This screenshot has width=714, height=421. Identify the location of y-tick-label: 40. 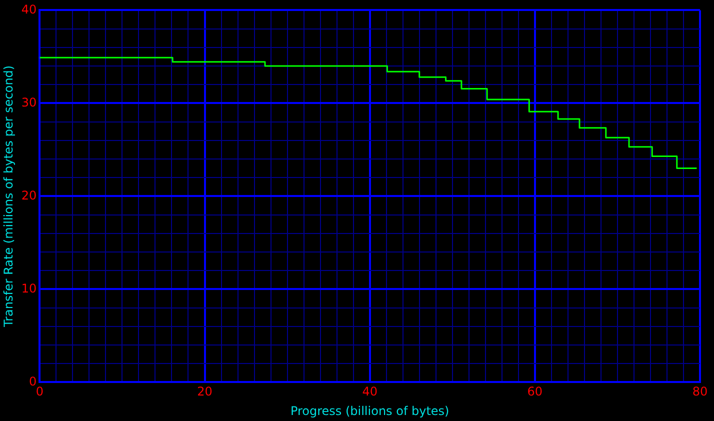
(29, 9).